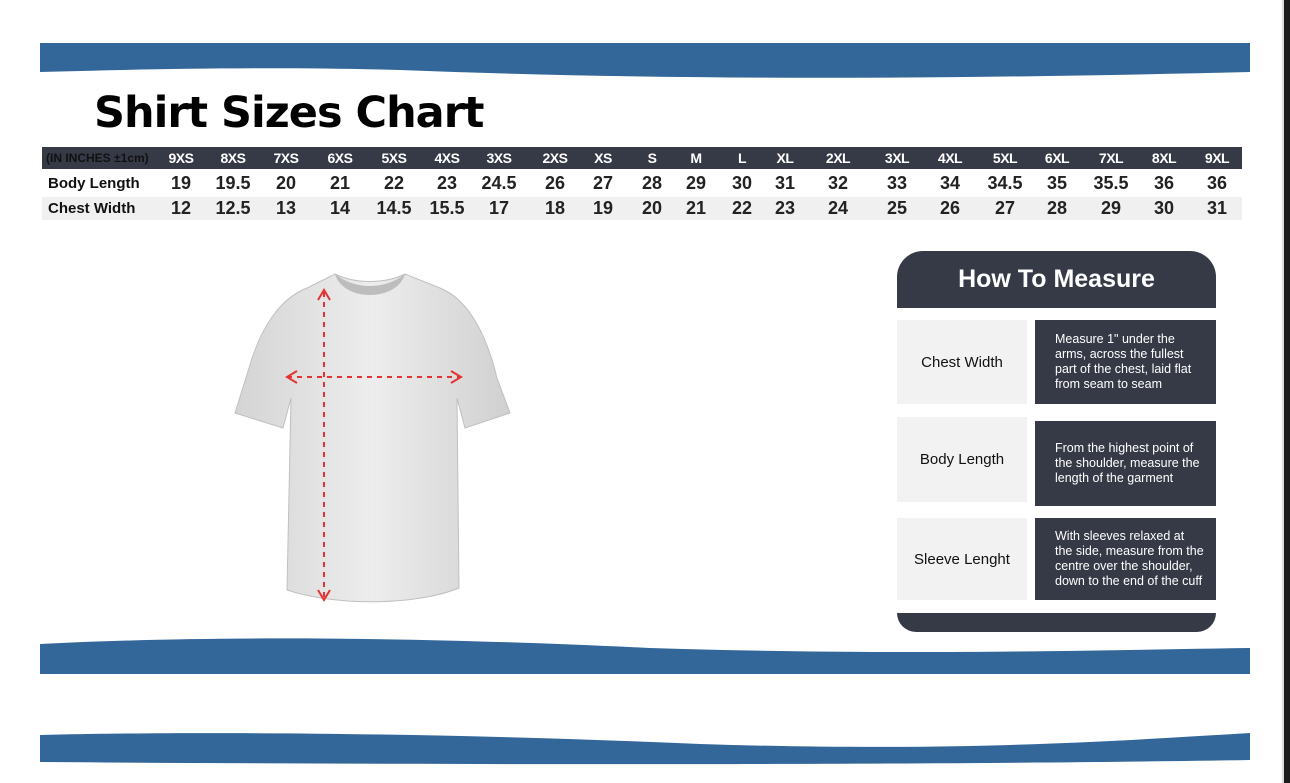 The image size is (1290, 783). Describe the element at coordinates (499, 158) in the screenshot. I see `size-header: 3XS` at that location.